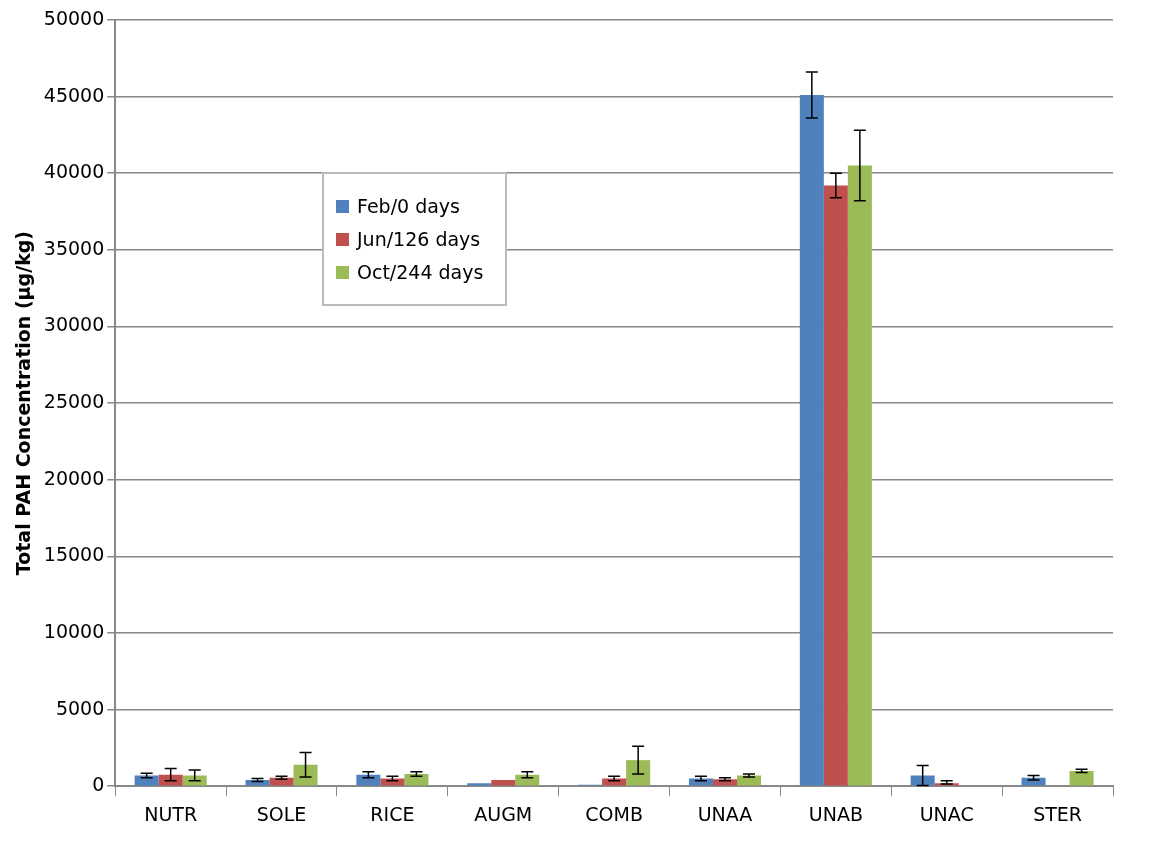 The width and height of the screenshot is (1151, 843). Describe the element at coordinates (409, 206) in the screenshot. I see `legend-label: Feb/0 days` at that location.